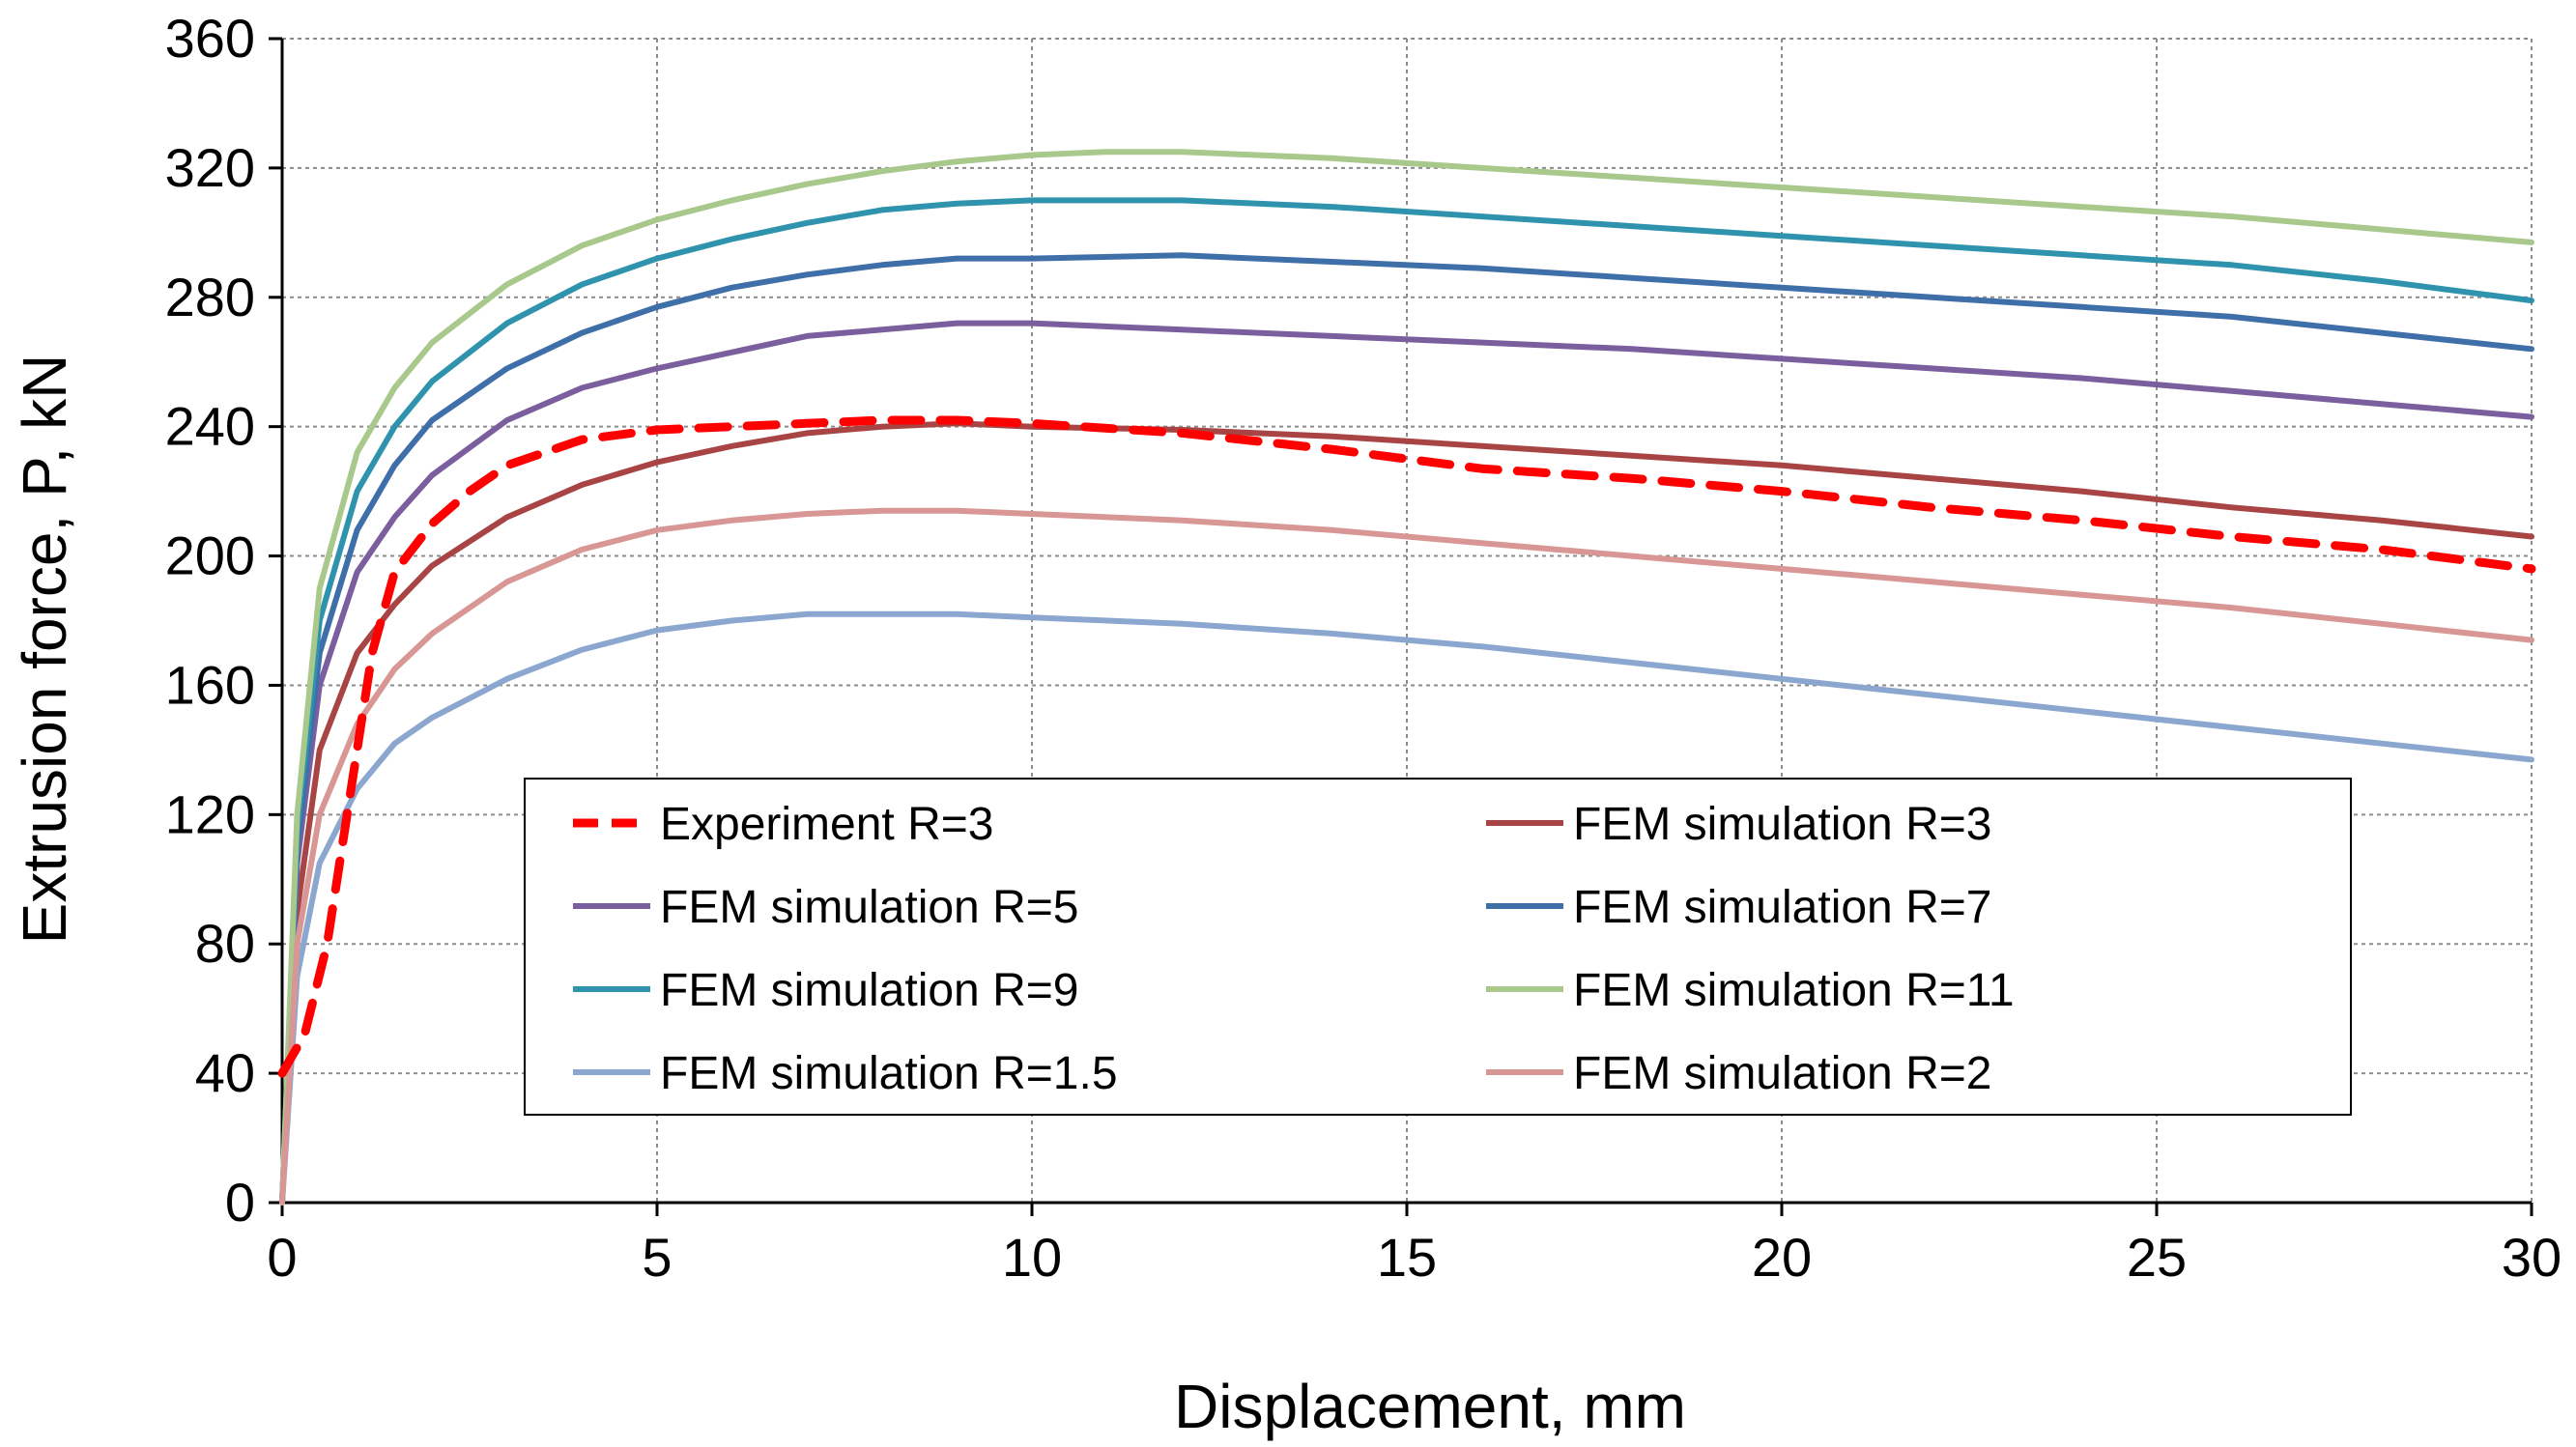  What do you see at coordinates (210, 167) in the screenshot?
I see `y-tick-label: 320` at bounding box center [210, 167].